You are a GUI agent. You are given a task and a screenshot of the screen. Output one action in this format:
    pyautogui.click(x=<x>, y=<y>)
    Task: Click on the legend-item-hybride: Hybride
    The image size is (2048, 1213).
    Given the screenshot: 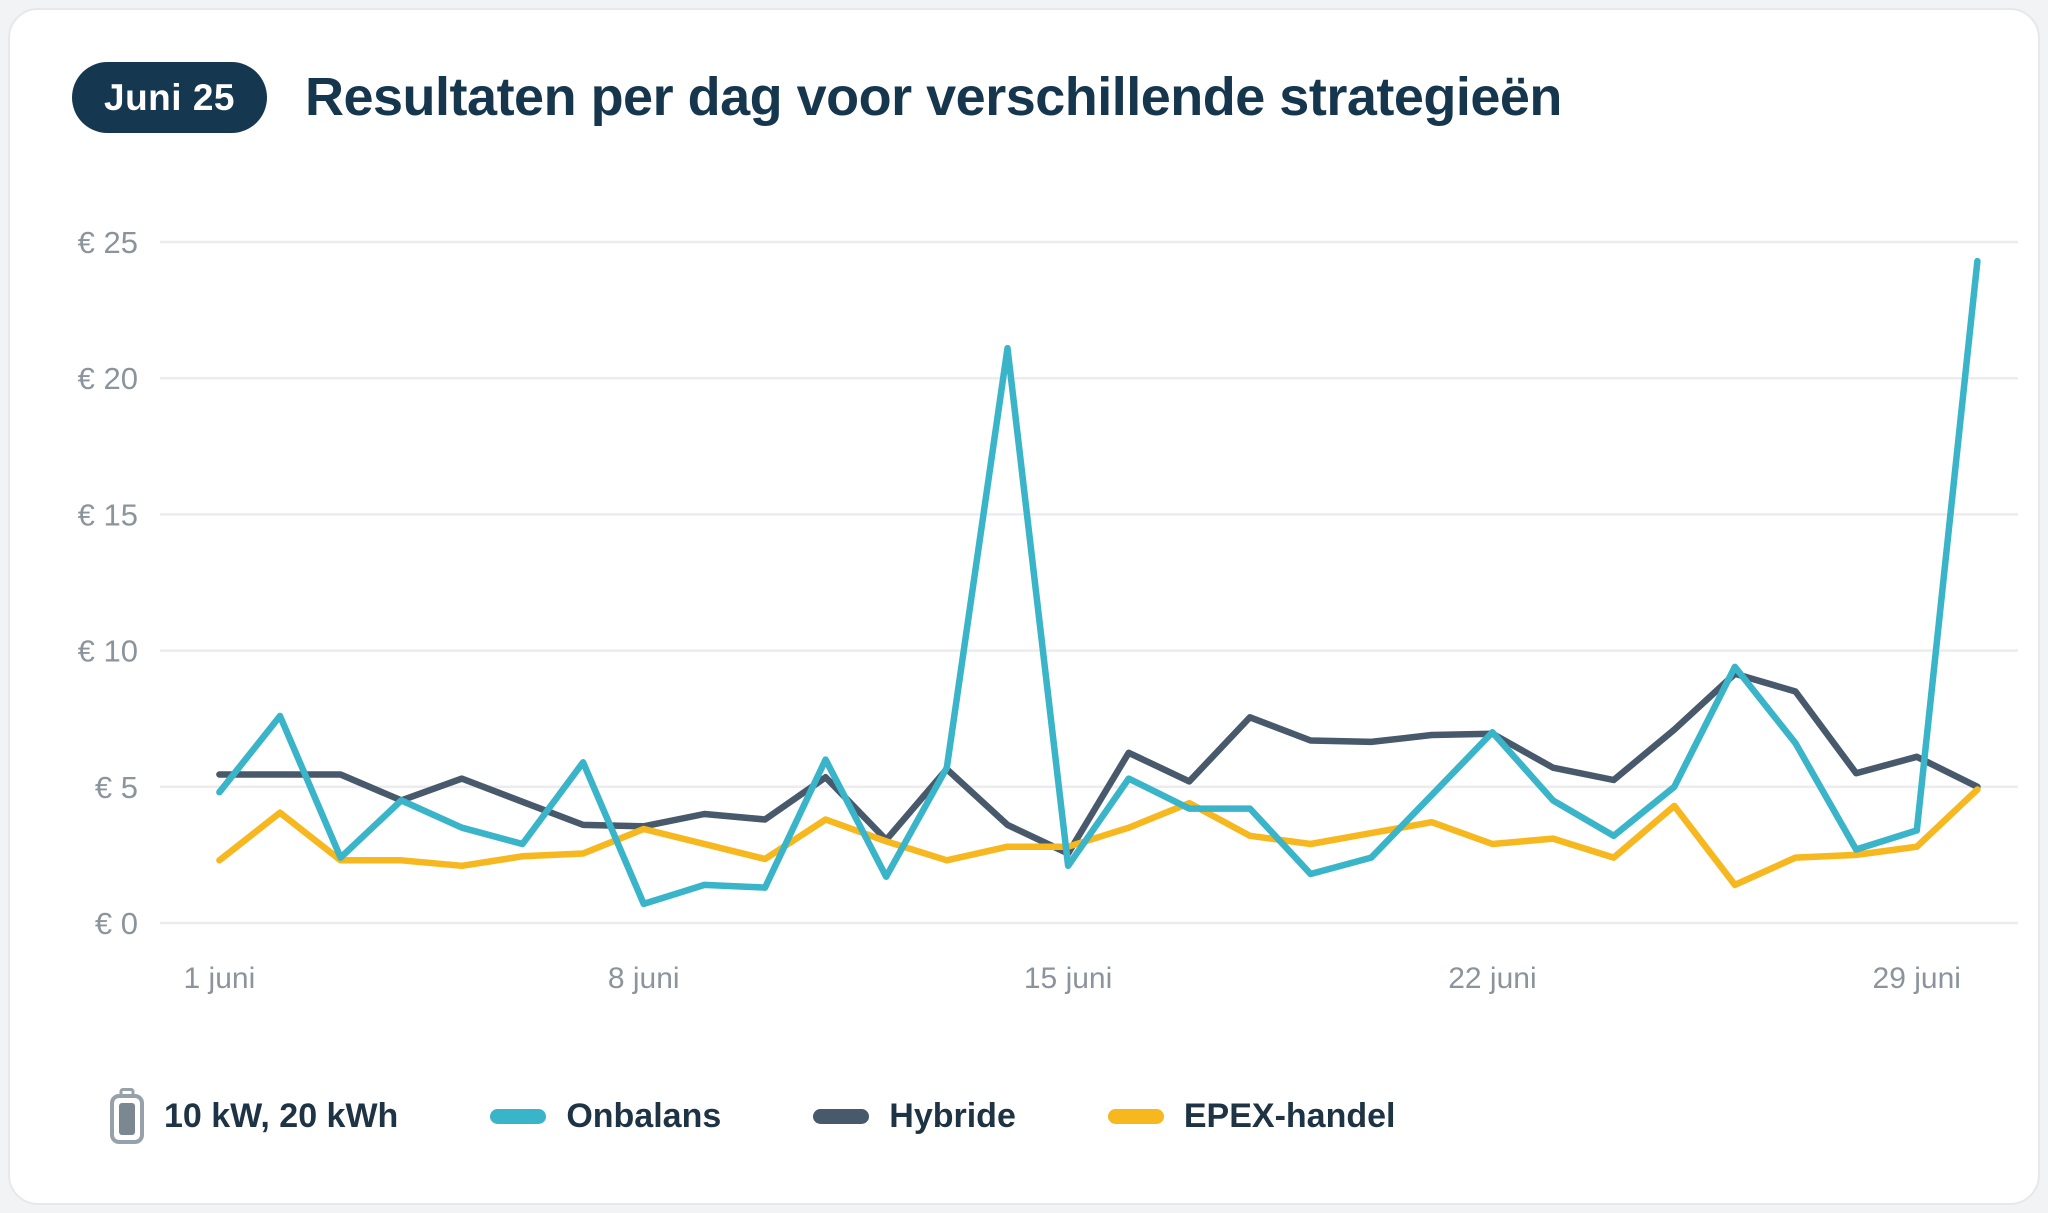 What is the action you would take?
    pyautogui.click(x=914, y=1116)
    